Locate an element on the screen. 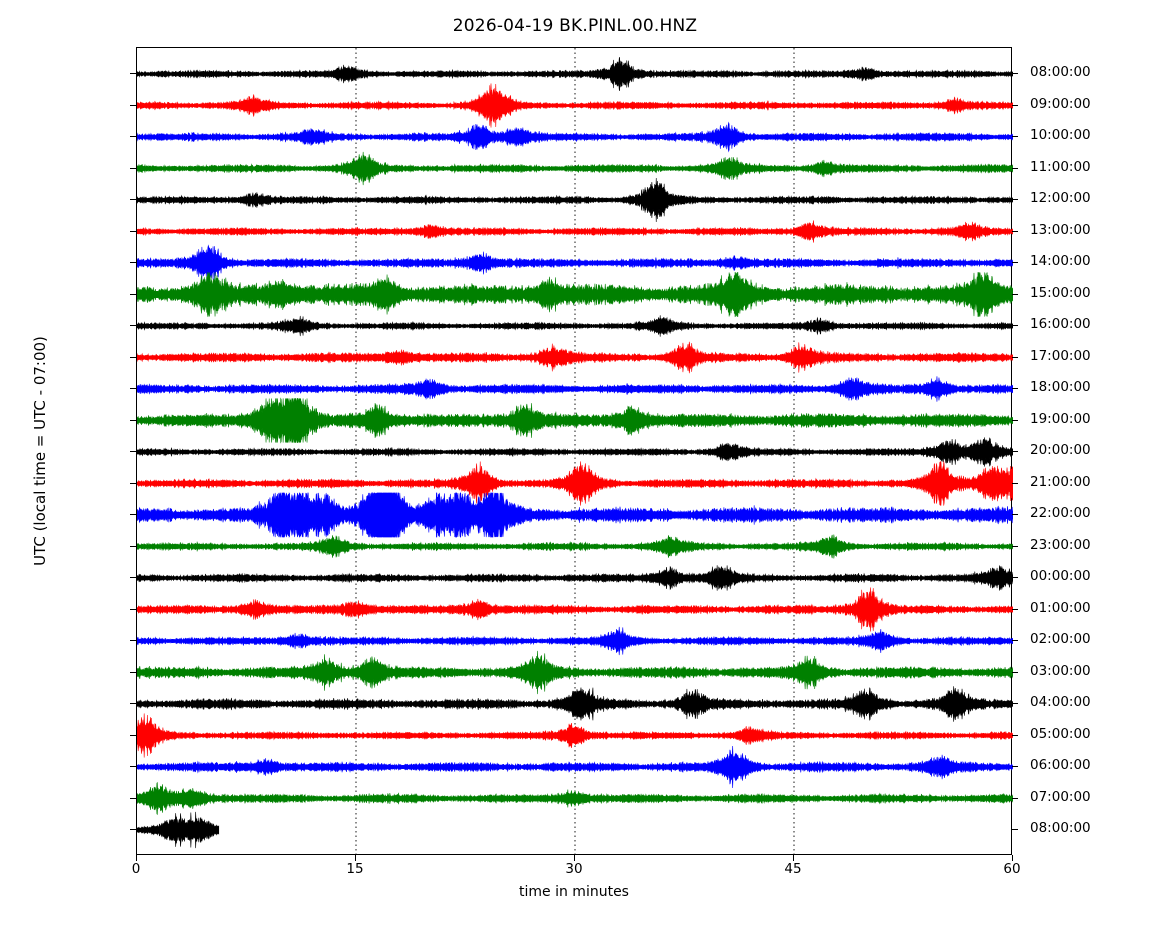 The image size is (1150, 950). y-tick-label-right: 19:00:00 is located at coordinates (1060, 418).